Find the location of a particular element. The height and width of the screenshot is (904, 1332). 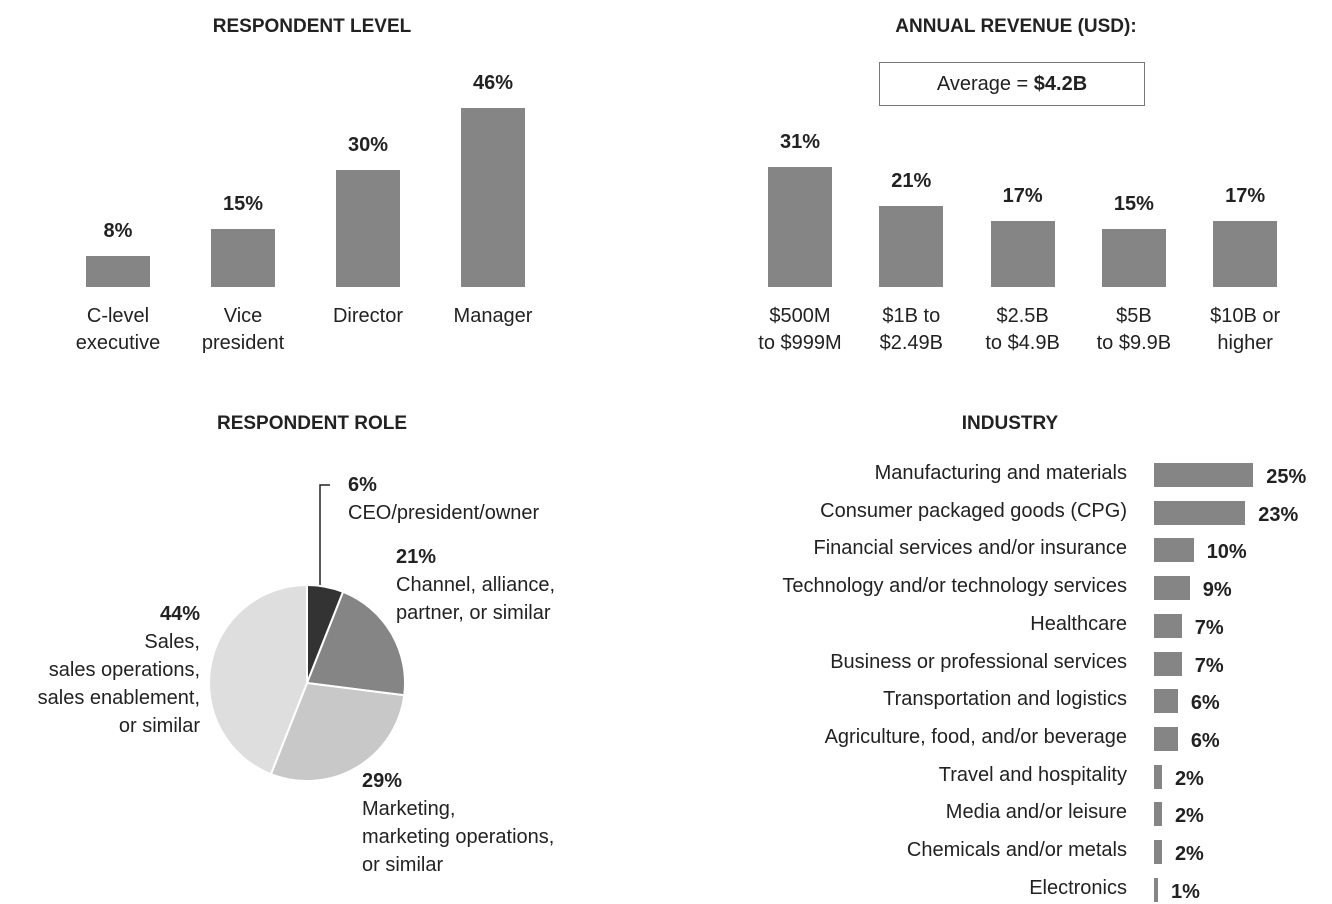

value-label: 8% is located at coordinates (118, 230).